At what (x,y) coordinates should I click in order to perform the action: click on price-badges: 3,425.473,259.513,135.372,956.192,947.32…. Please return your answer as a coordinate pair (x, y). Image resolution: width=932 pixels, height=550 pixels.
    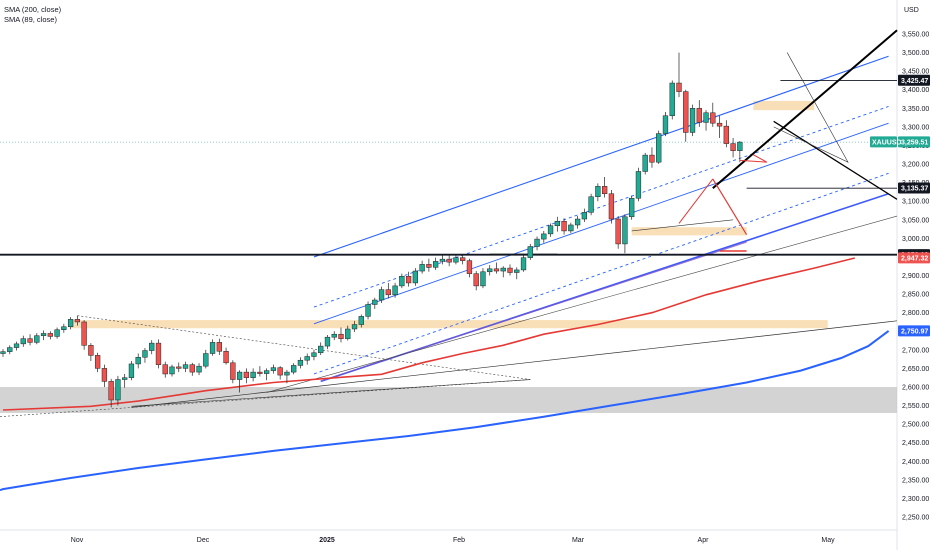
    Looking at the image, I should click on (900, 205).